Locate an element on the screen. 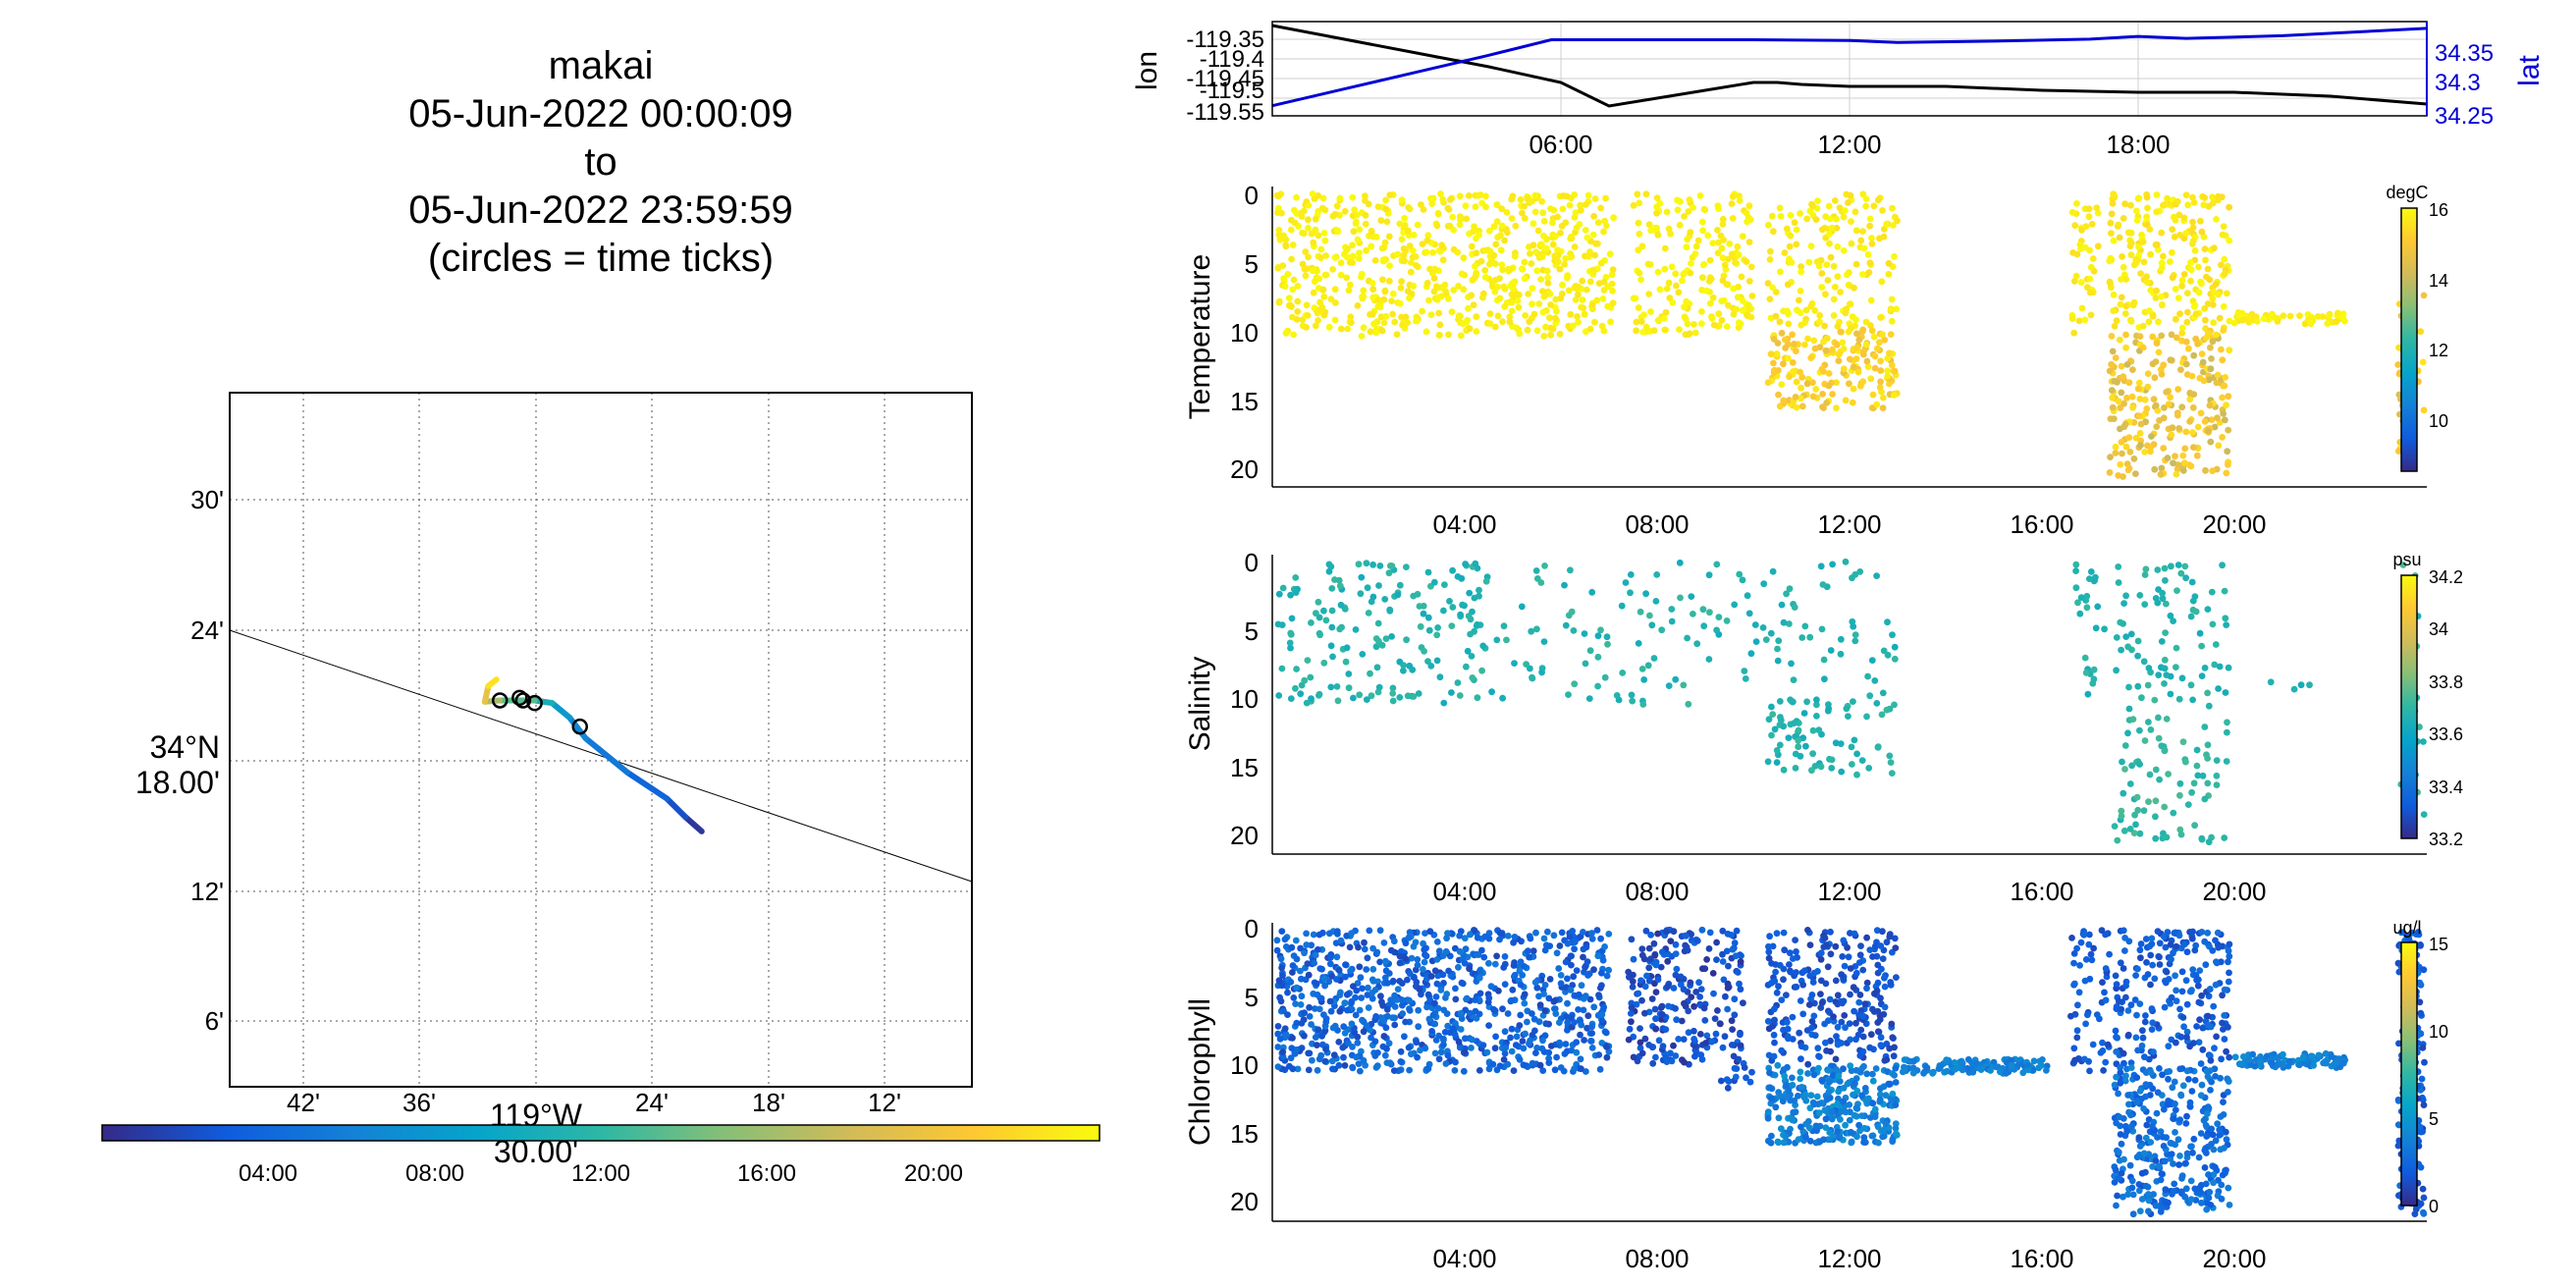 This screenshot has height=1288, width=2576. map-ylabel-line-1: 34°N is located at coordinates (185, 747).